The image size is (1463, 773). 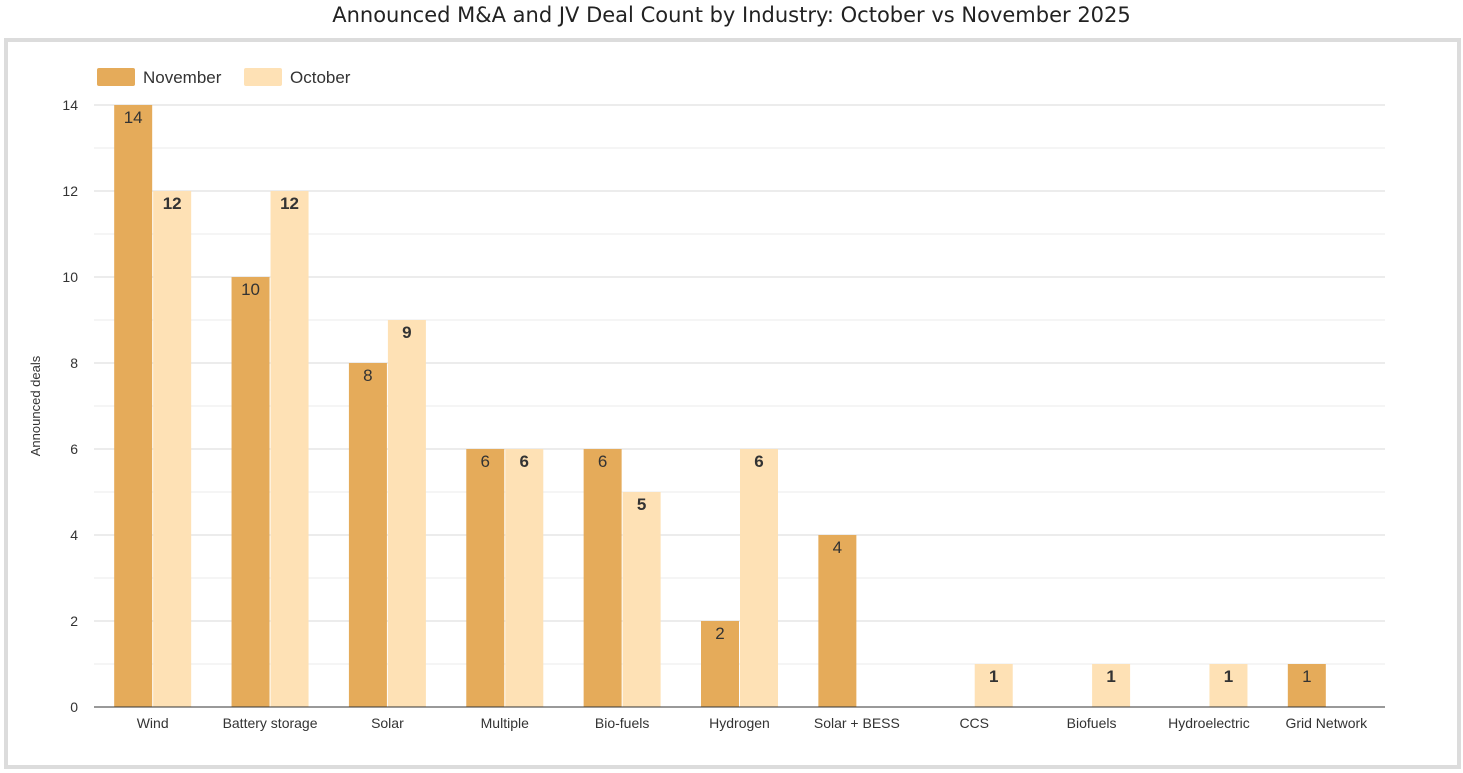 I want to click on x-tick-label: Wind, so click(x=153, y=723).